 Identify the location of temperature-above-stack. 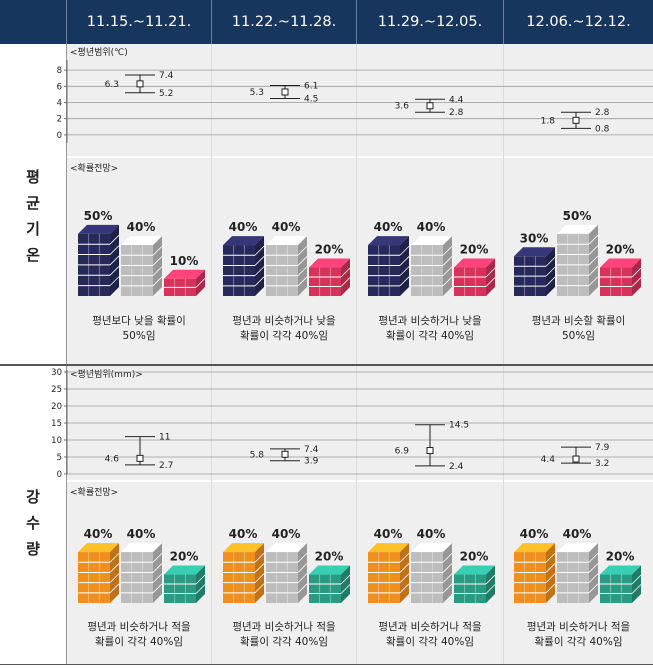
(185, 282).